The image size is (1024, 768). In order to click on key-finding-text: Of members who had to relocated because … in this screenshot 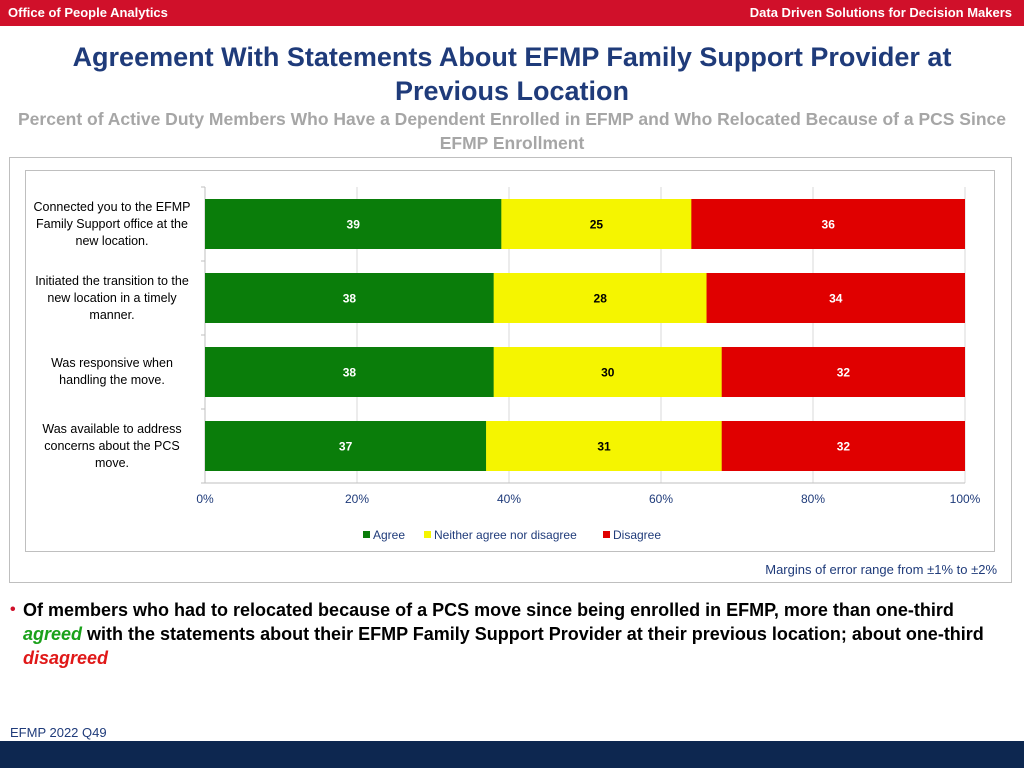, I will do `click(518, 634)`.